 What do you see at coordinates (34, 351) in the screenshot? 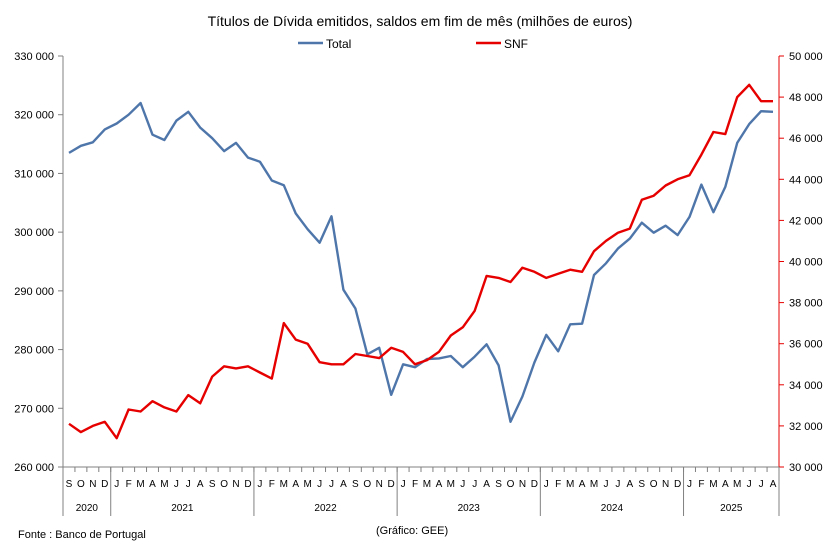
I see `y-left-tick-label: 280 000` at bounding box center [34, 351].